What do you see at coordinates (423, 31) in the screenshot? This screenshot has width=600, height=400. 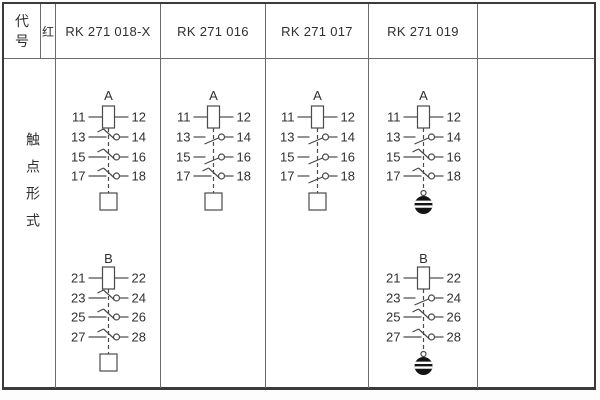 I see `column-header-rk-271-019: RK 271 019` at bounding box center [423, 31].